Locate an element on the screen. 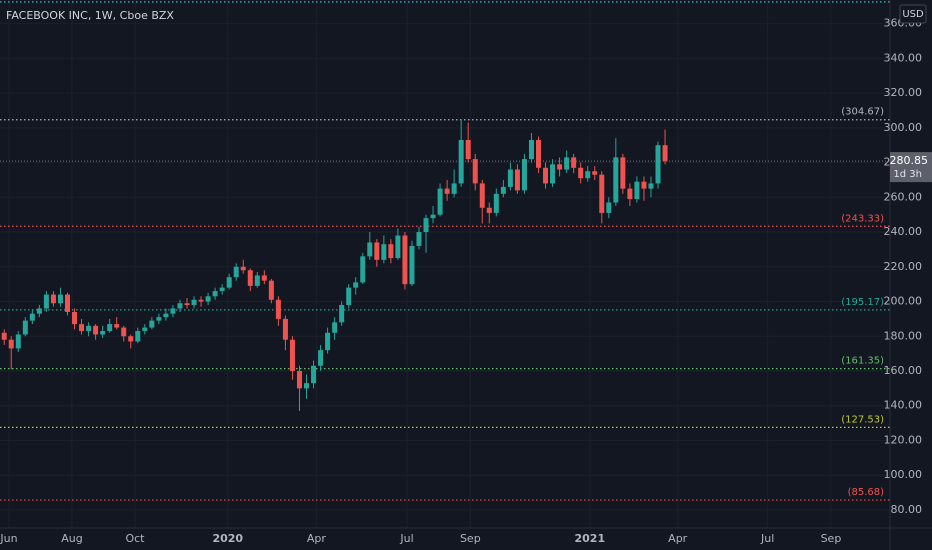  y-tick-label: 260.00 is located at coordinates (903, 196).